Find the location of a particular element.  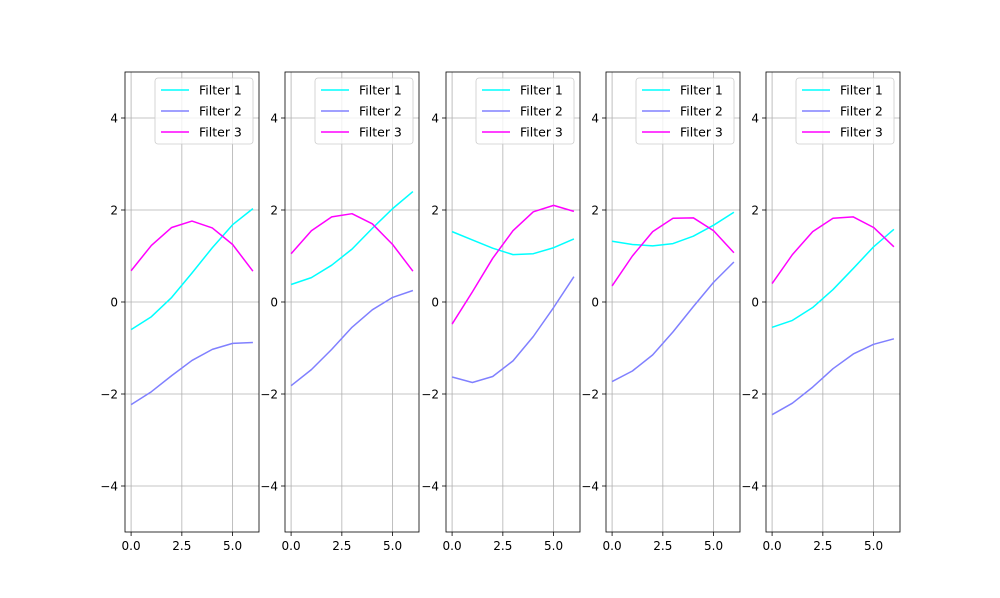

subplot-3: 0.0 2.5 5.0 −4 −2 0 2 4 Filter 1 Filter 2 Filter 3 is located at coordinates (501, 312).